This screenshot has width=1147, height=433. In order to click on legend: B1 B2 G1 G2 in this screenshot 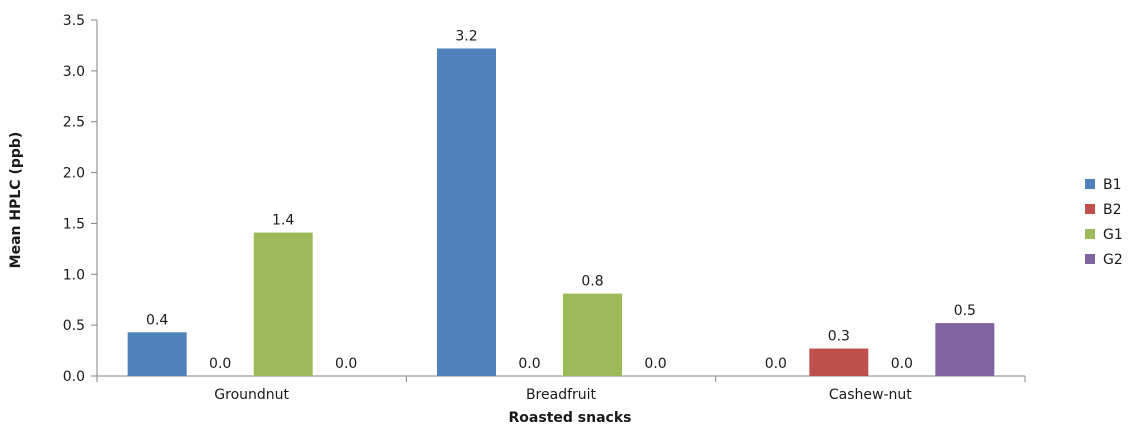, I will do `click(1104, 222)`.